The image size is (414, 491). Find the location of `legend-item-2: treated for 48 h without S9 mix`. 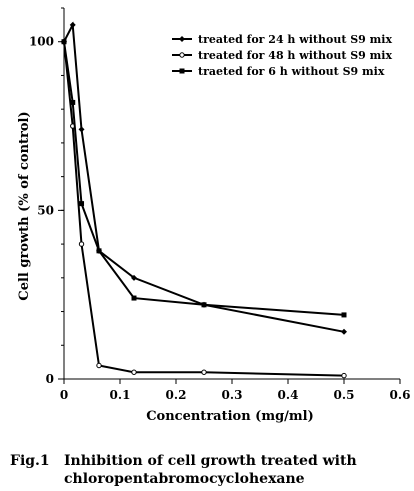

legend-item-2: treated for 48 h without S9 mix is located at coordinates (282, 55).